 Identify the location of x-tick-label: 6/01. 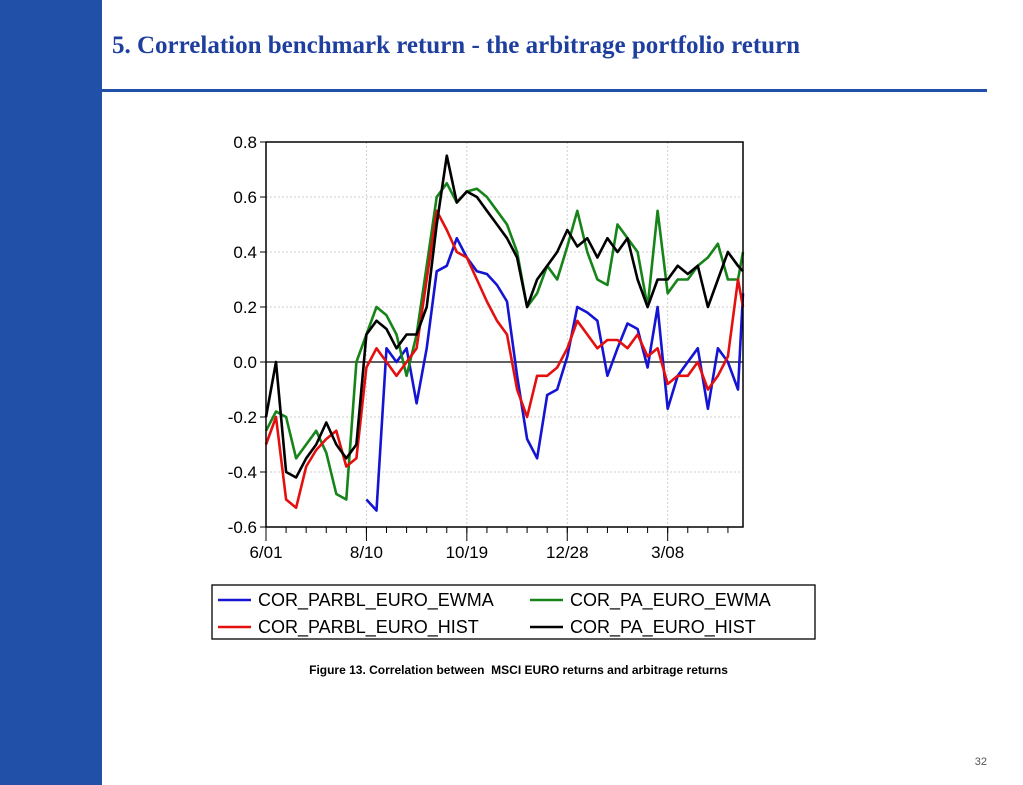
(265, 552).